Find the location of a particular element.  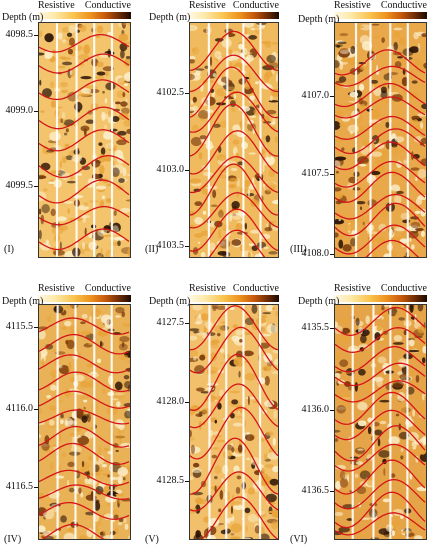

sinusoid-traces is located at coordinates (84, 428).